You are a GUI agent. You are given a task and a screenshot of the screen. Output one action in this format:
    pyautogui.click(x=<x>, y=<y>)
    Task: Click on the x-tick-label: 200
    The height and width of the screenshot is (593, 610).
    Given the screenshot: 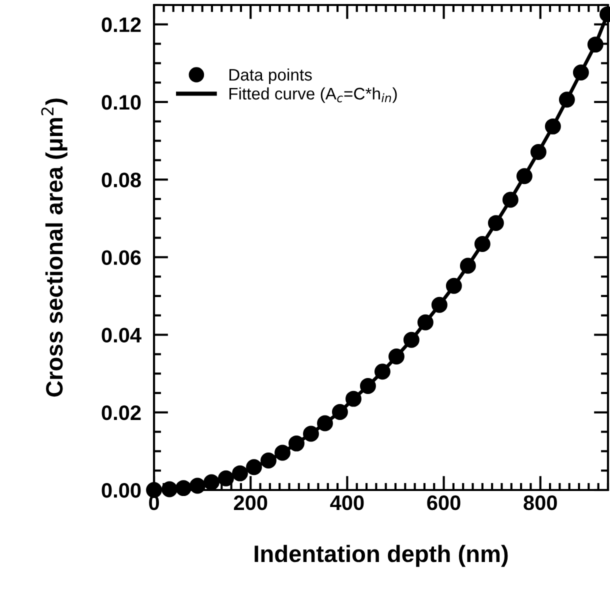 What is the action you would take?
    pyautogui.click(x=251, y=502)
    